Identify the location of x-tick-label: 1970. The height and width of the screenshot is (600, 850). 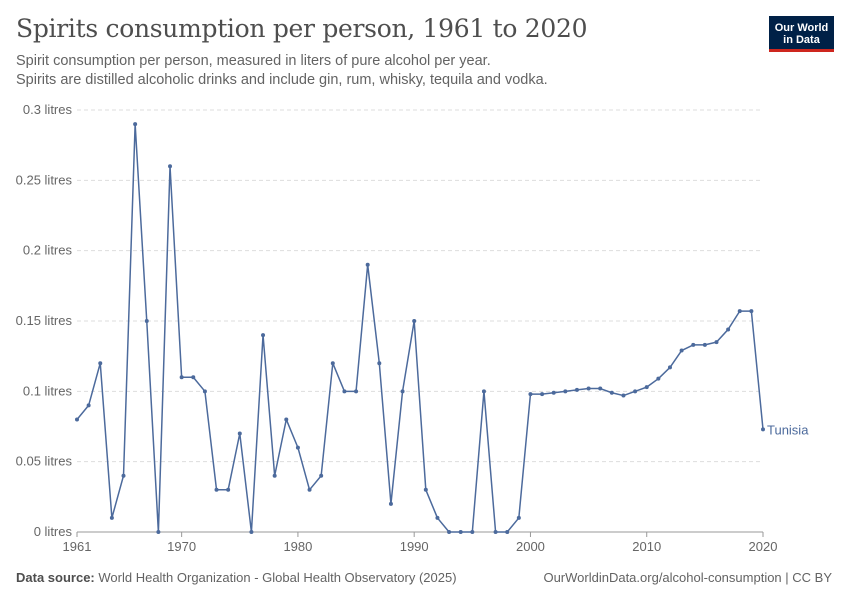
(181, 546).